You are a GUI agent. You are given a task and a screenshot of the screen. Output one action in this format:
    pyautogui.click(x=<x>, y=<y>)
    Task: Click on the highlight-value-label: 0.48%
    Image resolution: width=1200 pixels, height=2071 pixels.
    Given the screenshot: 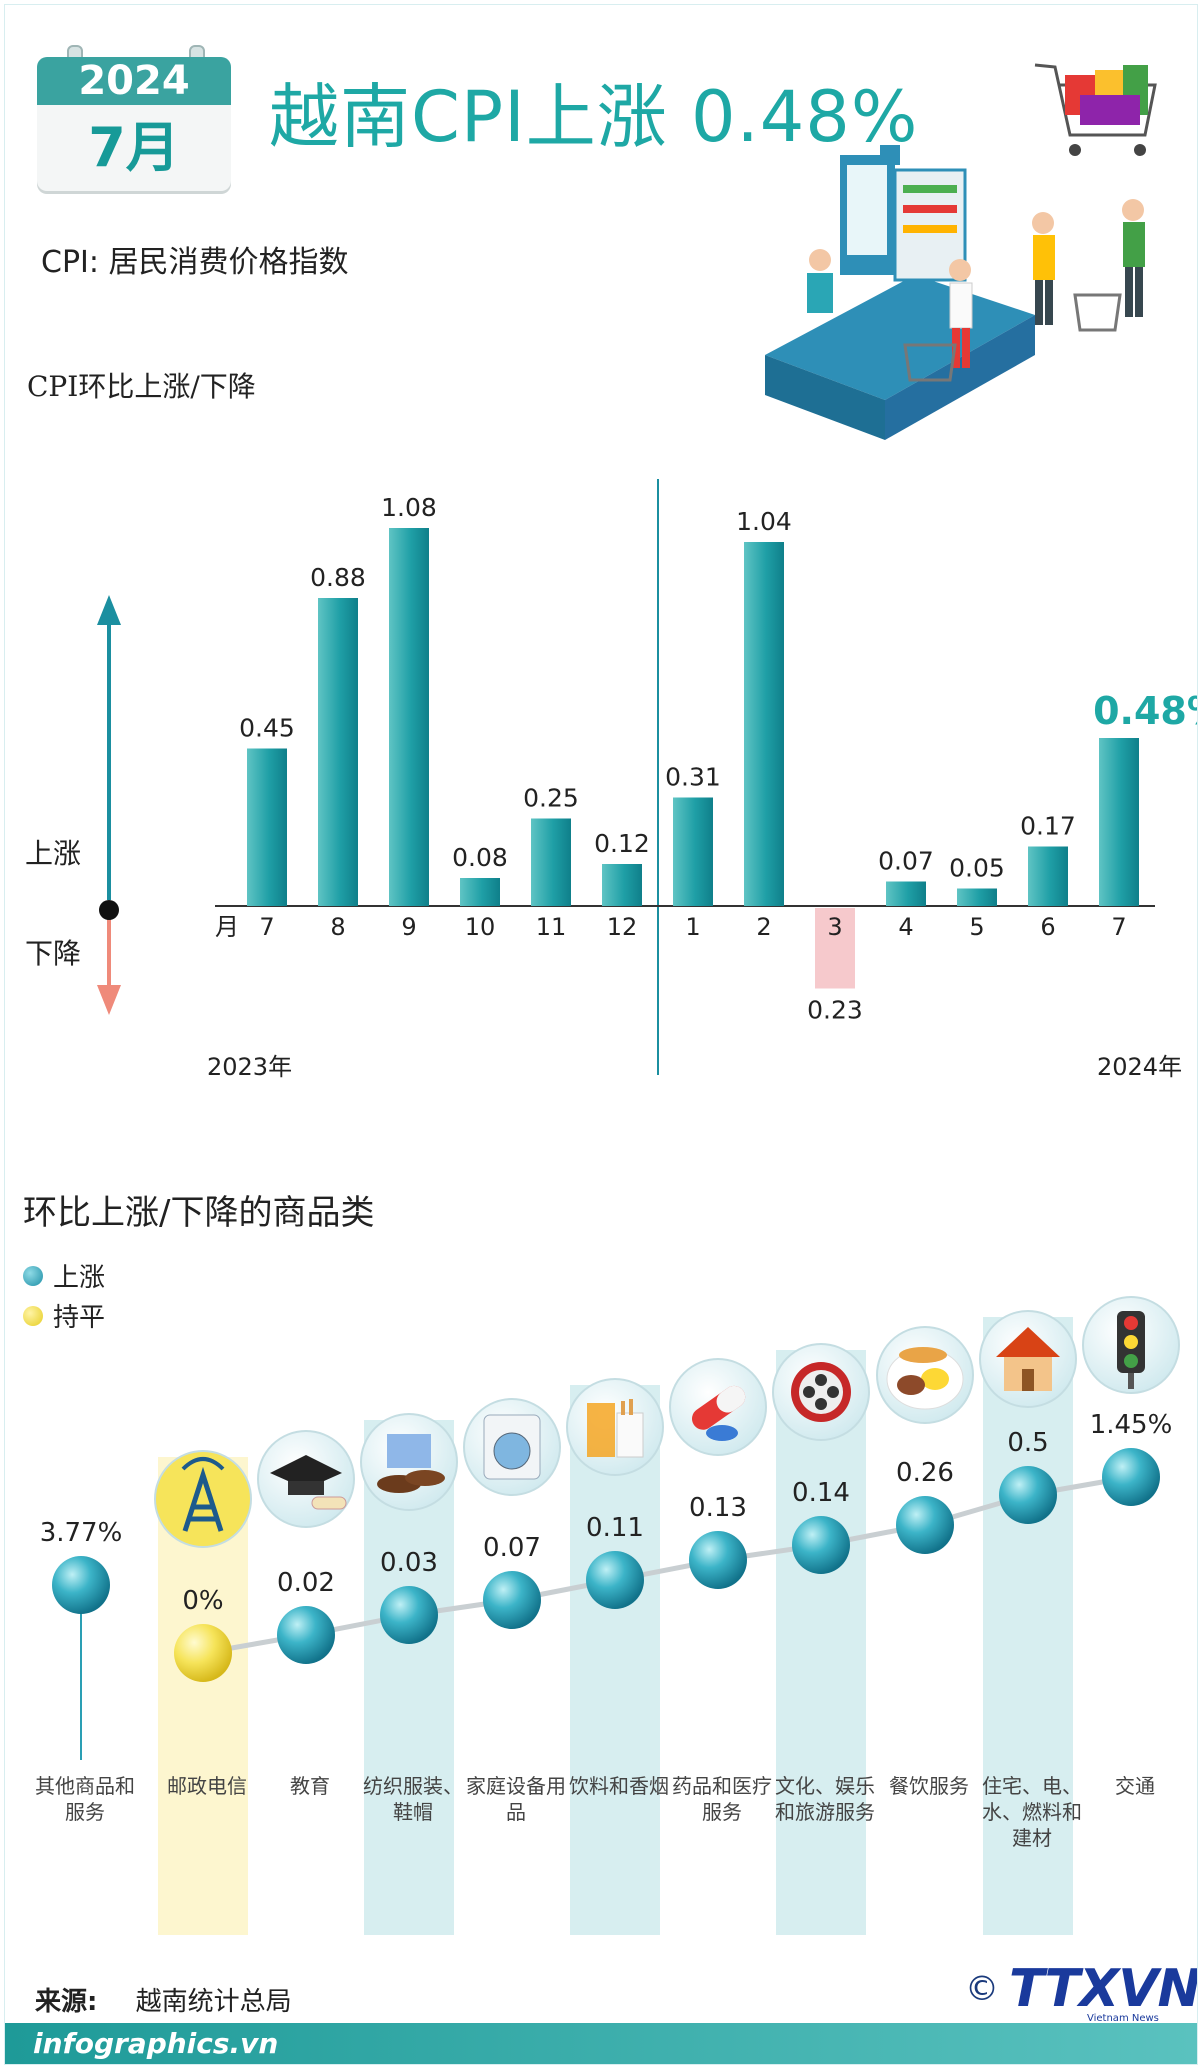 What is the action you would take?
    pyautogui.click(x=1145, y=711)
    